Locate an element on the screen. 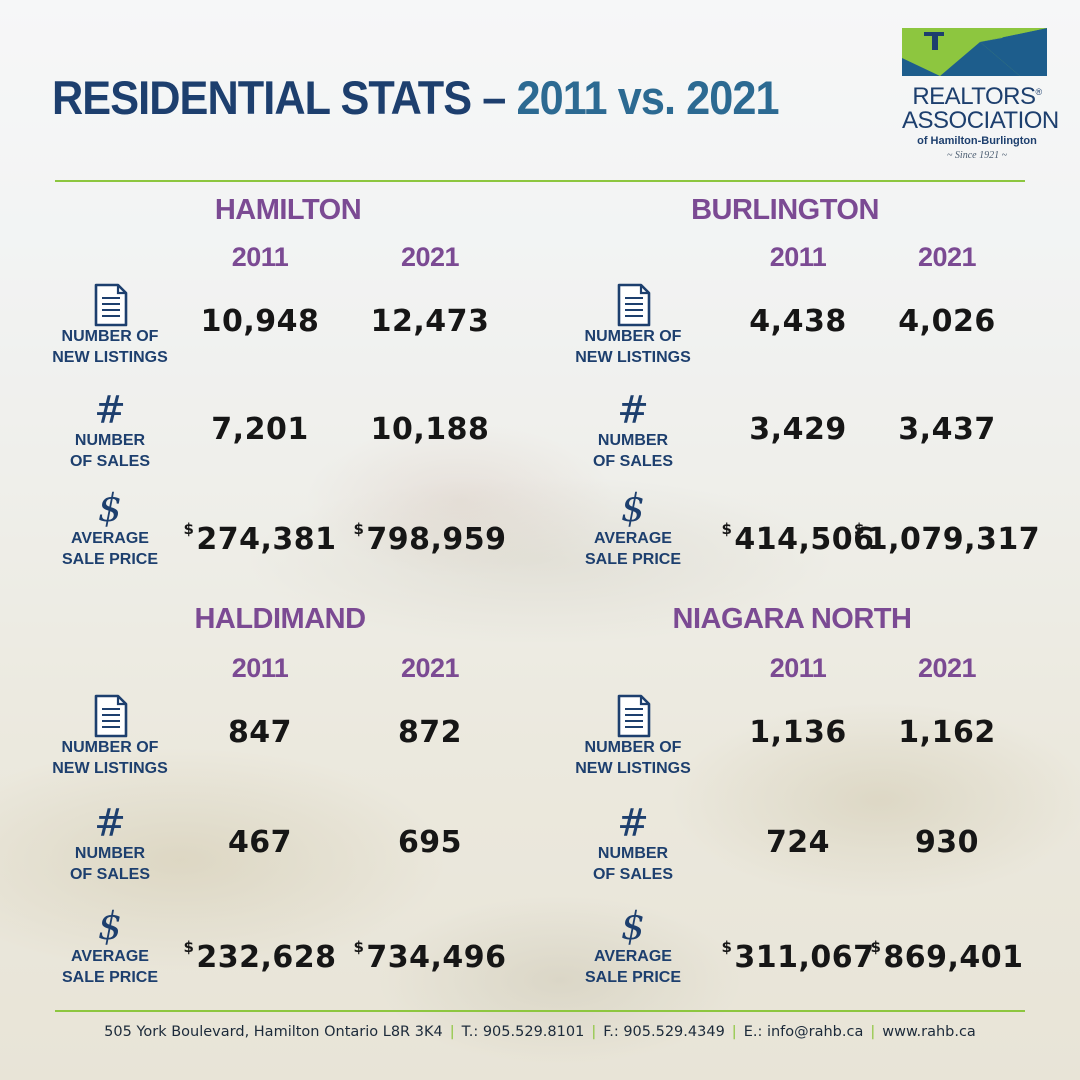 The height and width of the screenshot is (1080, 1080). price-value: $414,506 is located at coordinates (798, 538).